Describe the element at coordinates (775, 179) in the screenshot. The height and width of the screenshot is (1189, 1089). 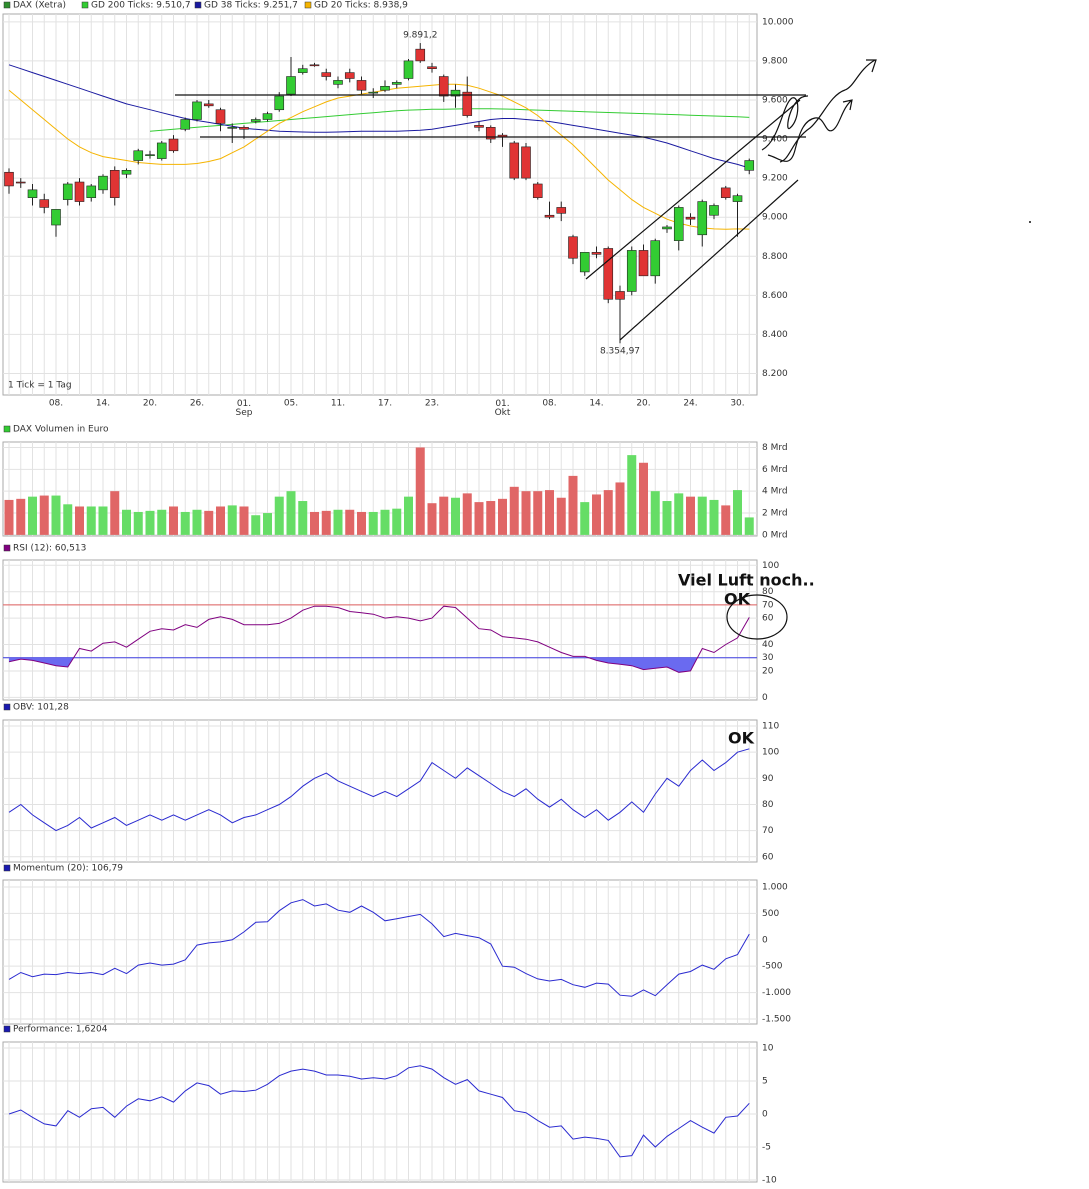
I see `y-tick-label: 9.200` at that location.